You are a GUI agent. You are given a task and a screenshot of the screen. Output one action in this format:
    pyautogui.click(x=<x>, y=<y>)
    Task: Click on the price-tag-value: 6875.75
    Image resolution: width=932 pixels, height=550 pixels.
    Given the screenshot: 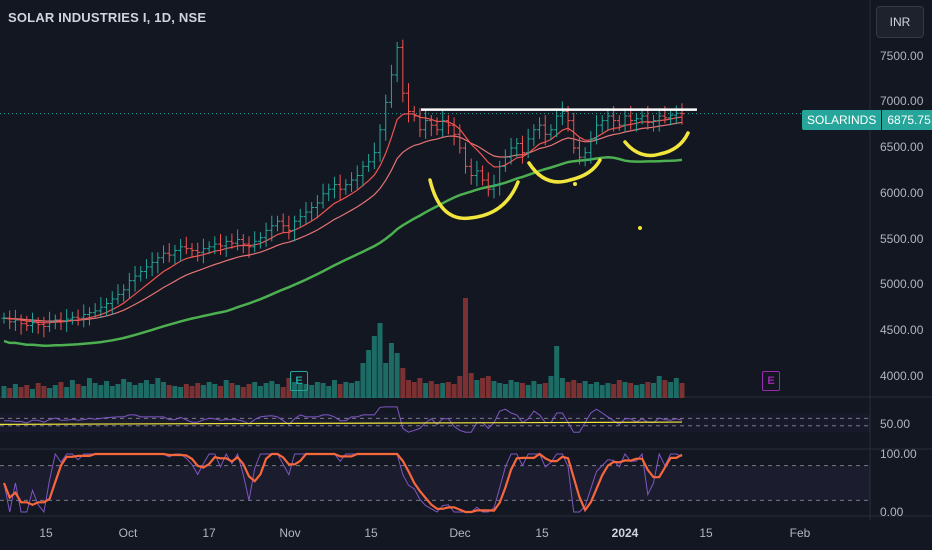 What is the action you would take?
    pyautogui.click(x=906, y=120)
    